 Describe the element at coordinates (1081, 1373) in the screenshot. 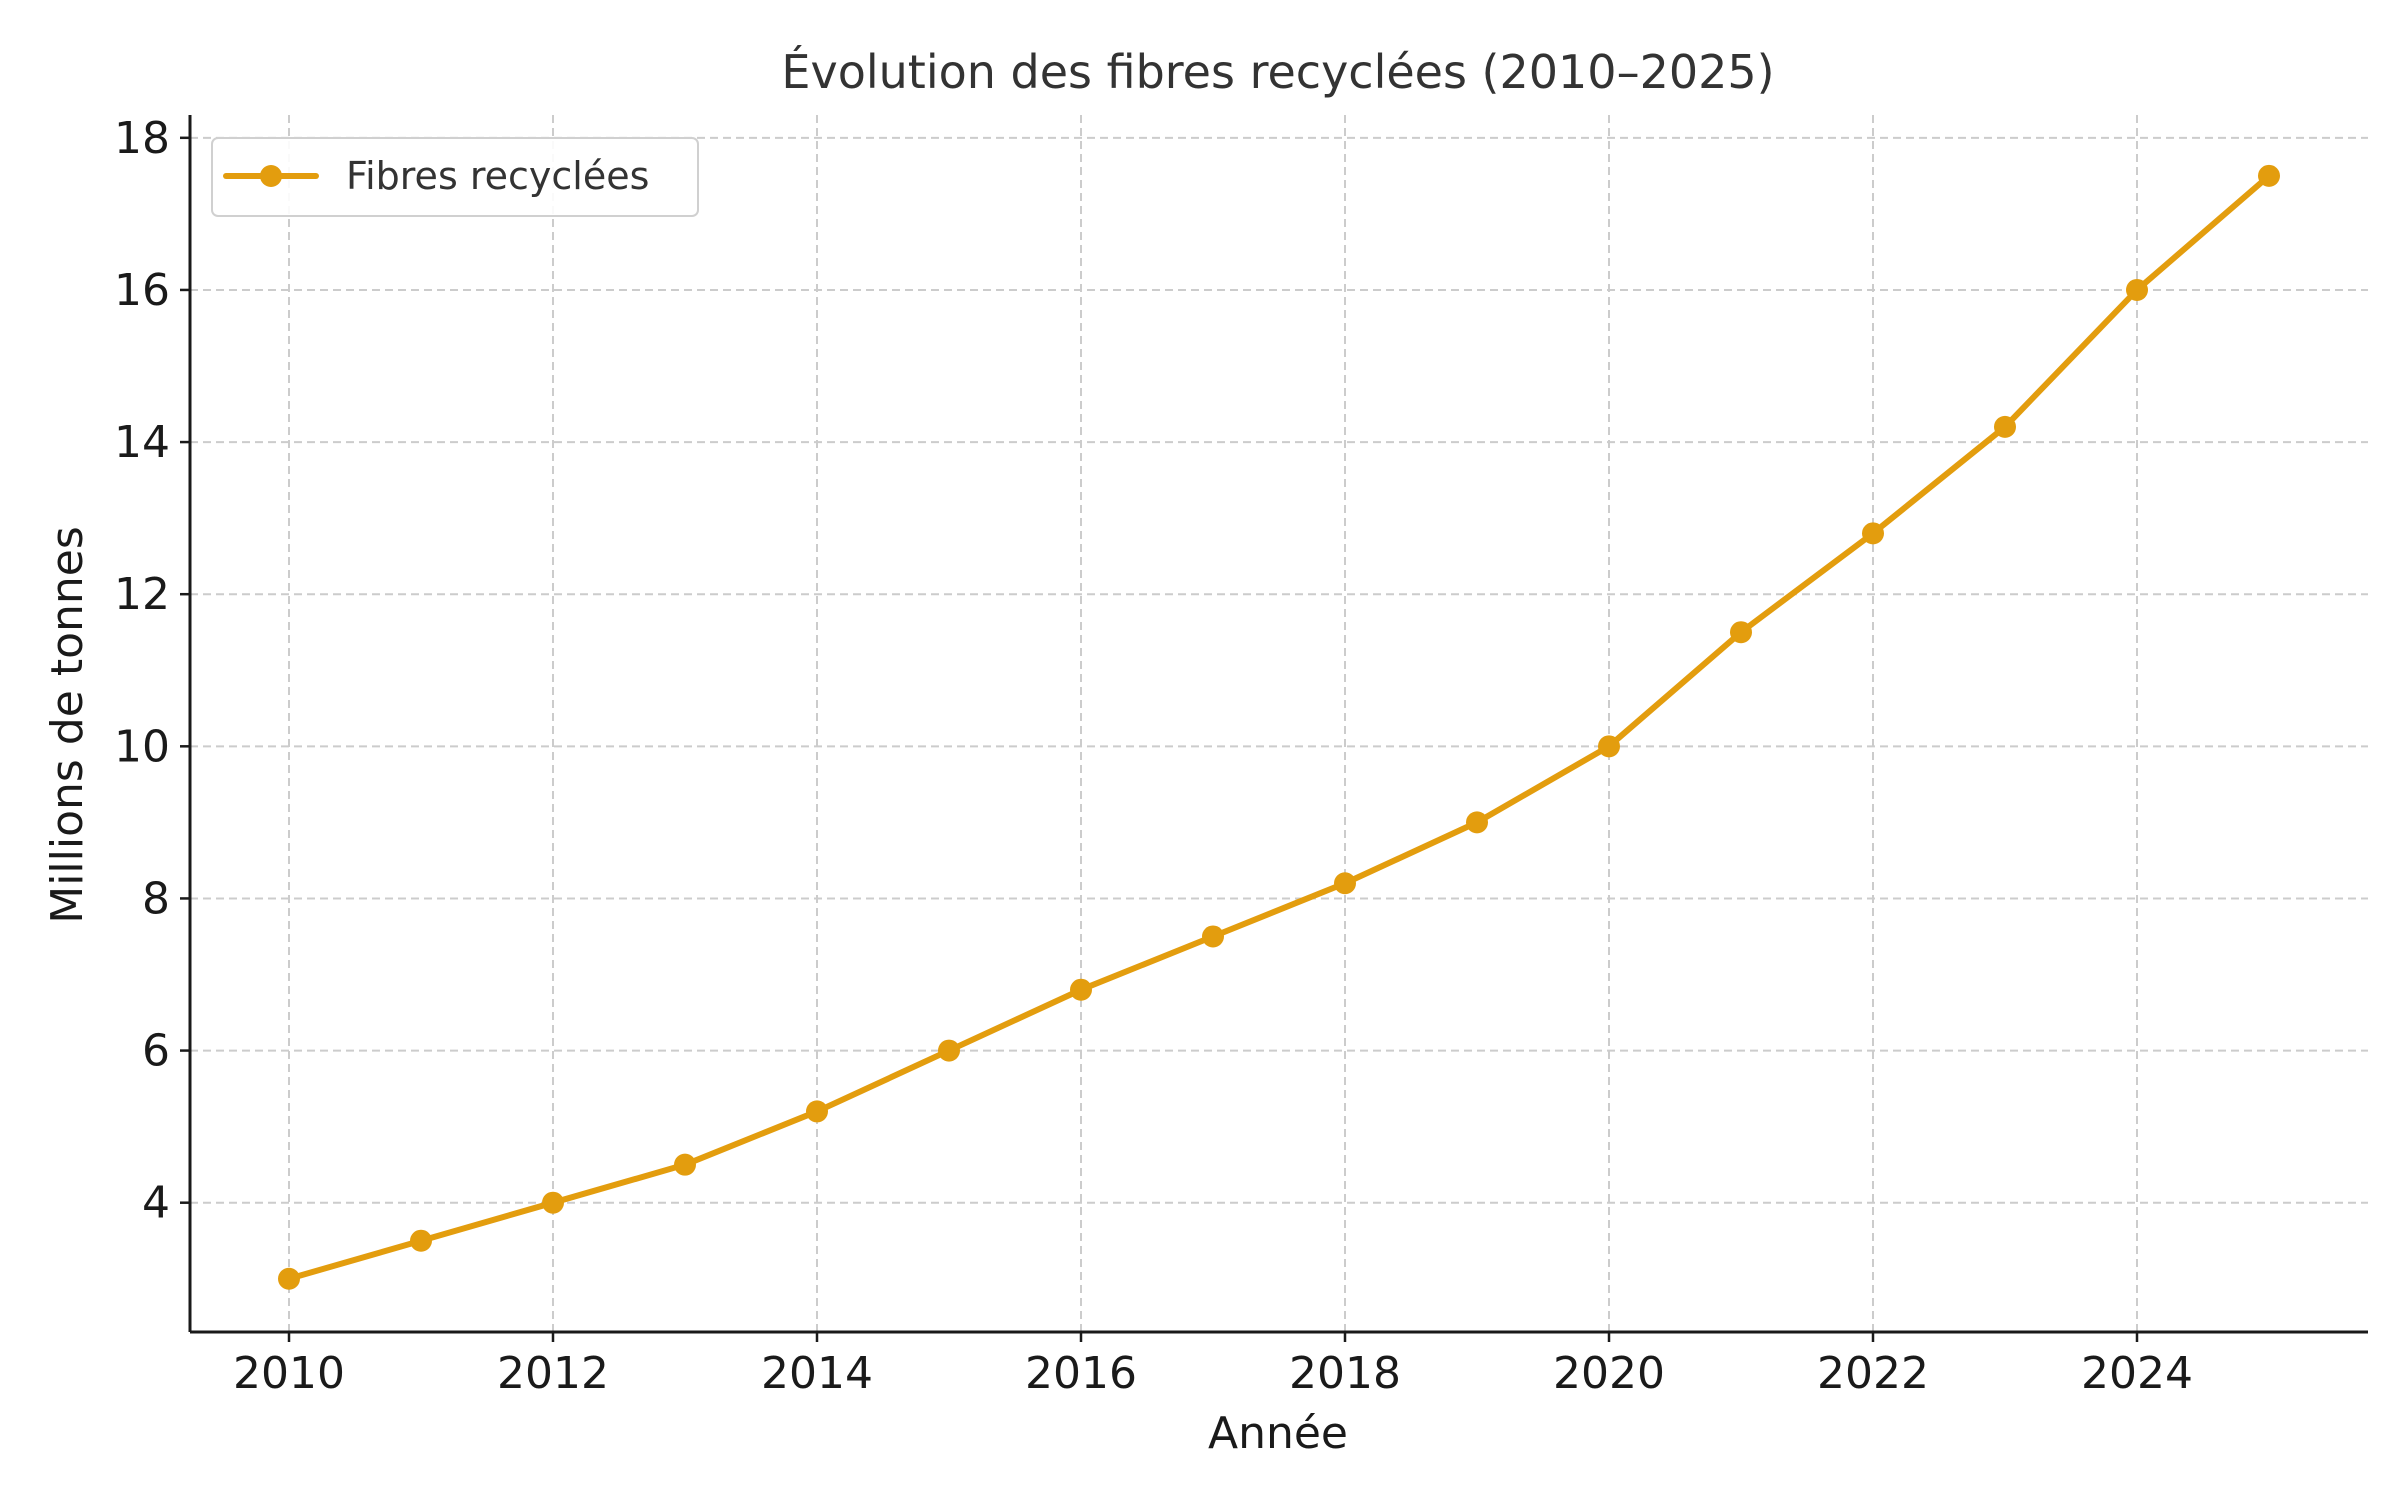

I see `x-tick-label: 2016` at that location.